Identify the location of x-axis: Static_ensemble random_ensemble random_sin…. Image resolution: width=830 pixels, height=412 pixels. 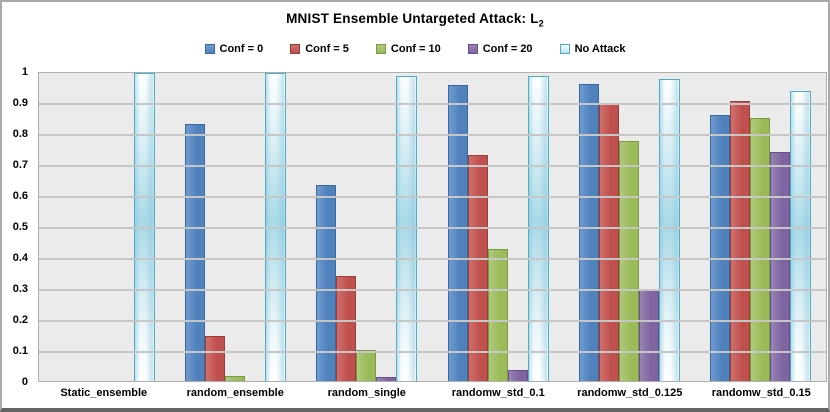
(432, 393).